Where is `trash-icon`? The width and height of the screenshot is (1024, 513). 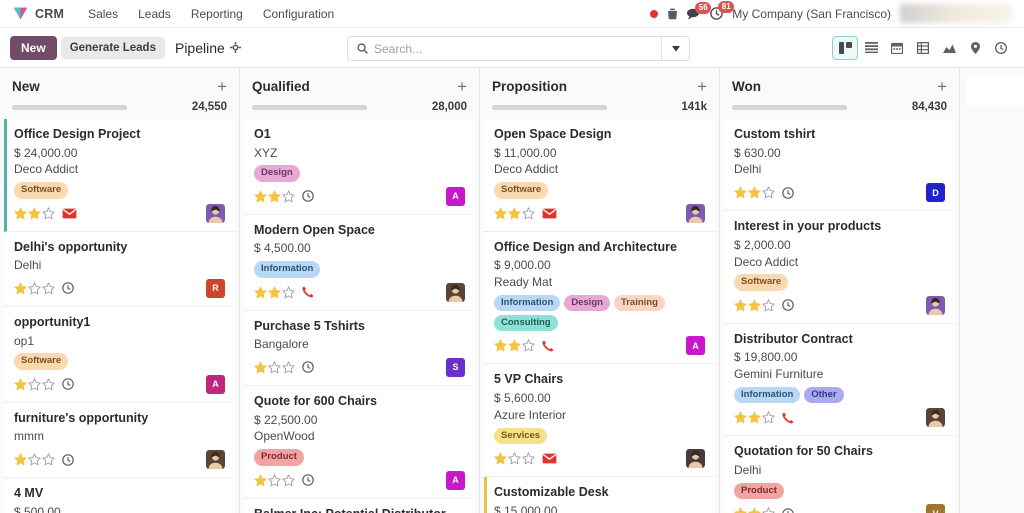
trash-icon is located at coordinates (672, 14).